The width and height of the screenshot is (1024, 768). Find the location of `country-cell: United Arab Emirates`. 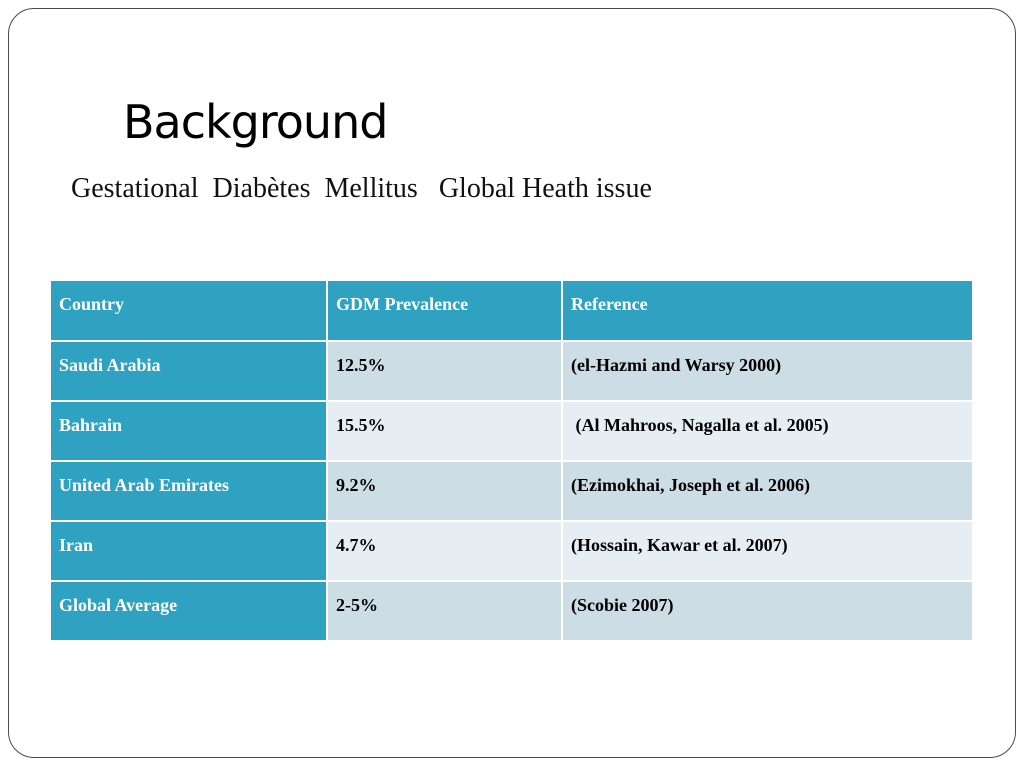

country-cell: United Arab Emirates is located at coordinates (189, 491).